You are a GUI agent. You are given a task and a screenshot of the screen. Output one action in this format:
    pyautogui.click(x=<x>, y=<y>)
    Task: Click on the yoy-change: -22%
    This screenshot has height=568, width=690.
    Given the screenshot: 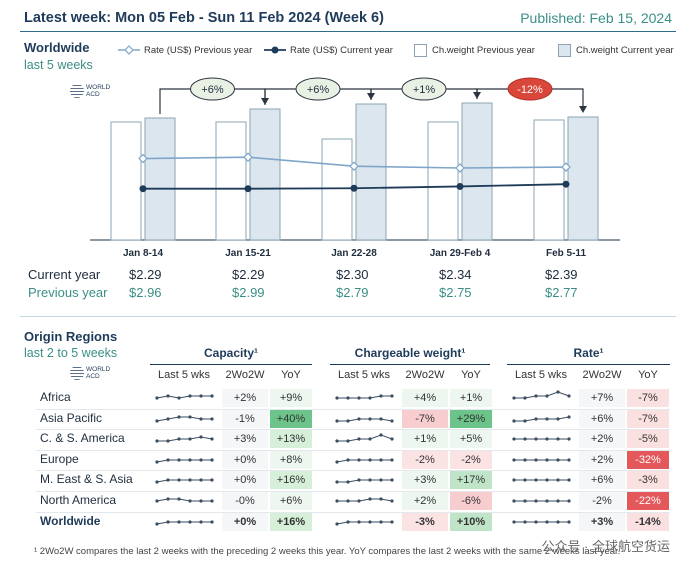 What is the action you would take?
    pyautogui.click(x=648, y=501)
    